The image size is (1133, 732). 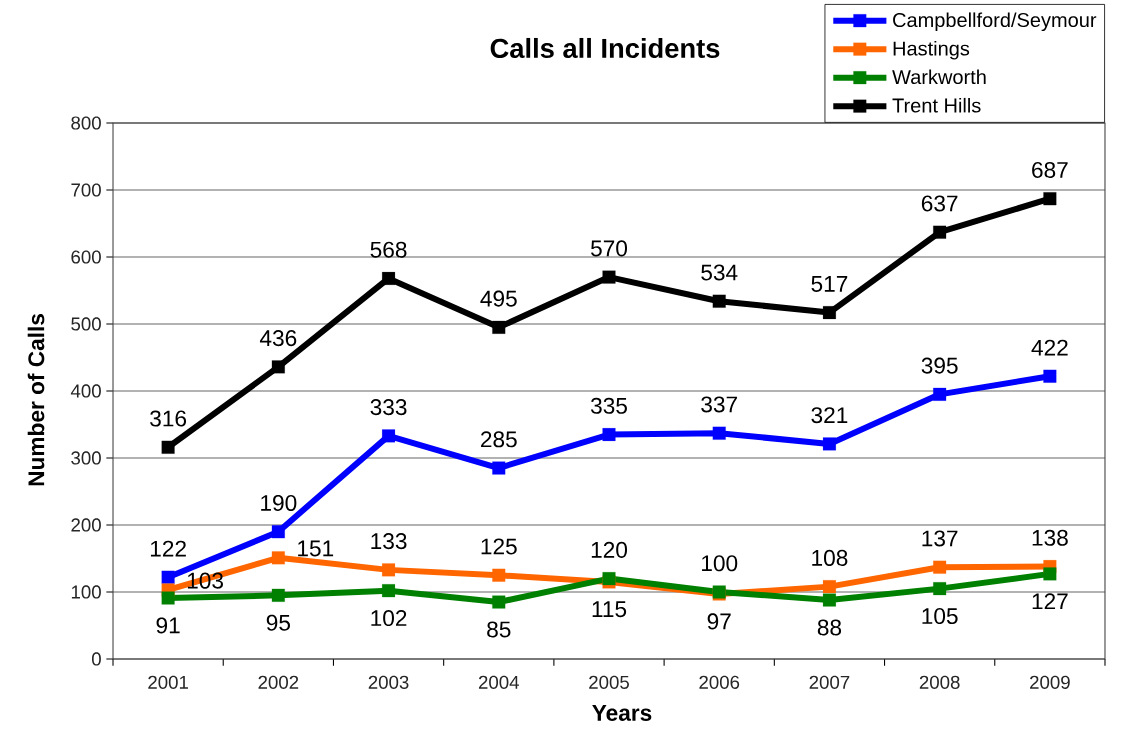 I want to click on x-tick-label: 2008, so click(x=939, y=682).